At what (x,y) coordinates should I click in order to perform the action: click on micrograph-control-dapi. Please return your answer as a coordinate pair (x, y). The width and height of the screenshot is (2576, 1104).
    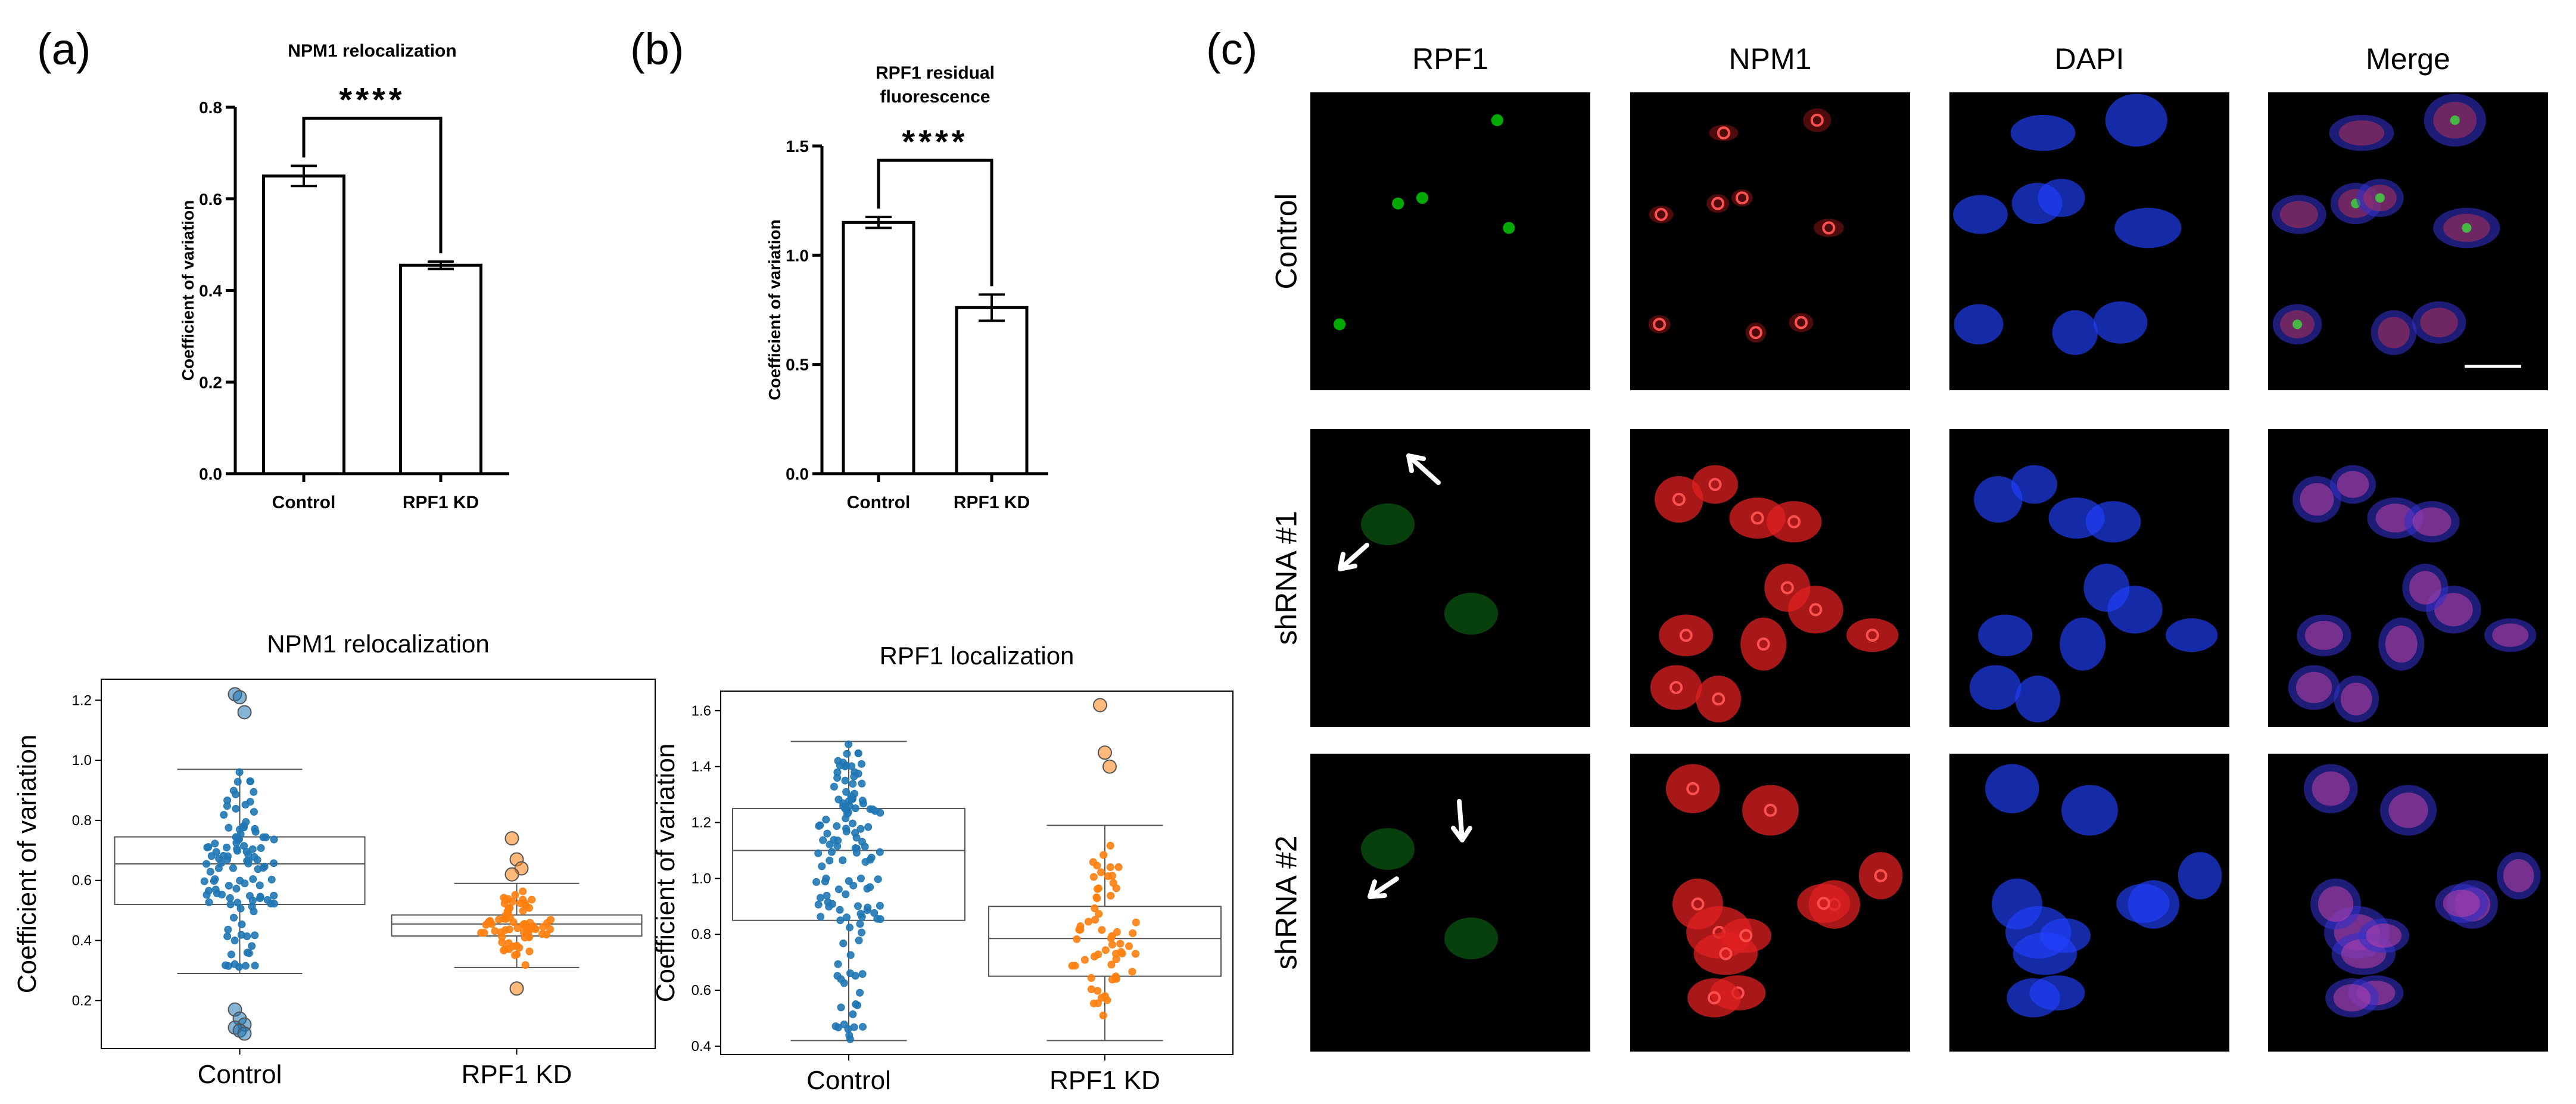
    Looking at the image, I should click on (2089, 241).